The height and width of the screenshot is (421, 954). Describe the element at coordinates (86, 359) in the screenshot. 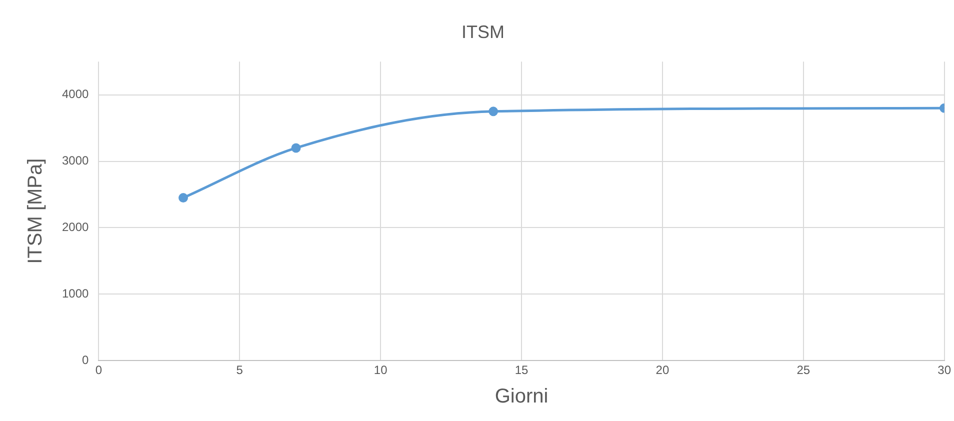

I see `y-tick-label: 0` at that location.